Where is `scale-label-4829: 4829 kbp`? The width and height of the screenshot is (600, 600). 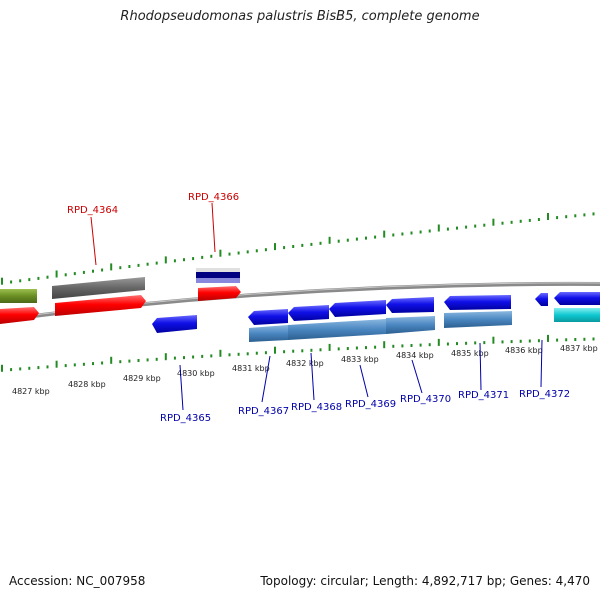
scale-label-4829: 4829 kbp is located at coordinates (142, 378).